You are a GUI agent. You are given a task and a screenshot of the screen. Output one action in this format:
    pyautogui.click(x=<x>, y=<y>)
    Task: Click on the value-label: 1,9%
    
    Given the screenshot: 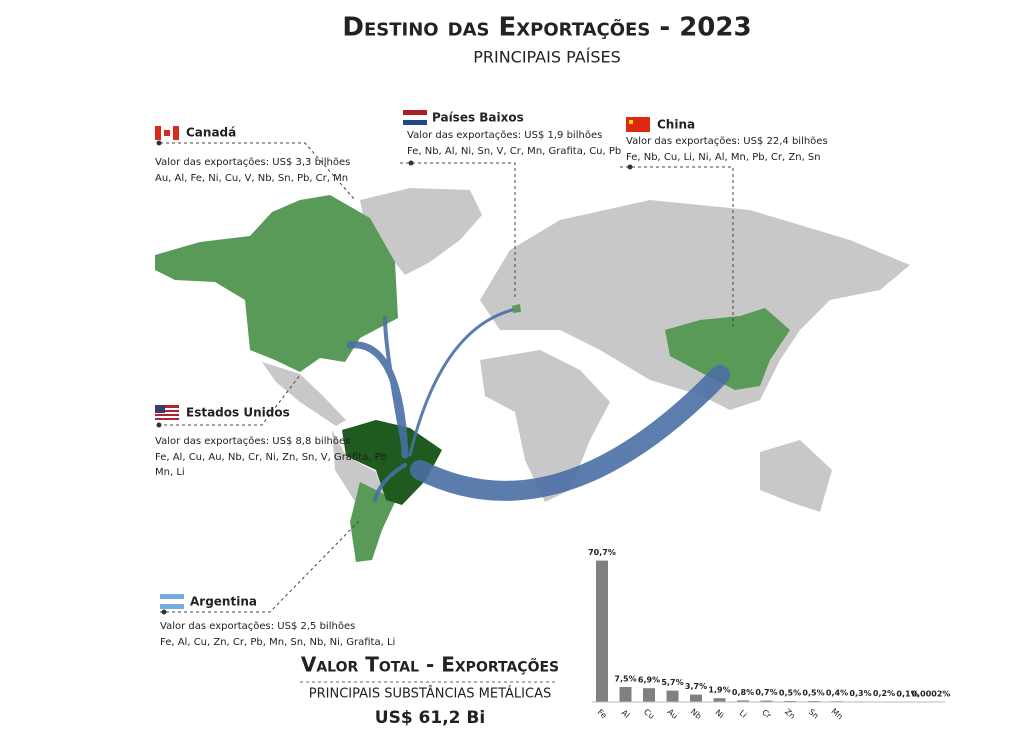 What is the action you would take?
    pyautogui.click(x=719, y=690)
    